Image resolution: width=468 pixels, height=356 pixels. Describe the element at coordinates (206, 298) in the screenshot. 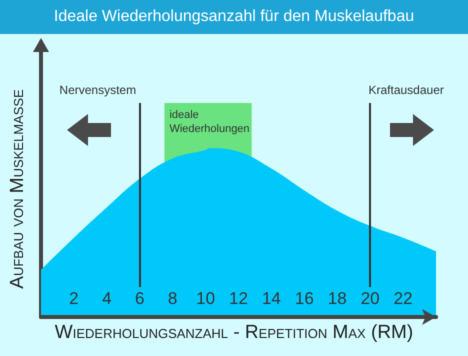

I see `x-tick-label: 10` at that location.